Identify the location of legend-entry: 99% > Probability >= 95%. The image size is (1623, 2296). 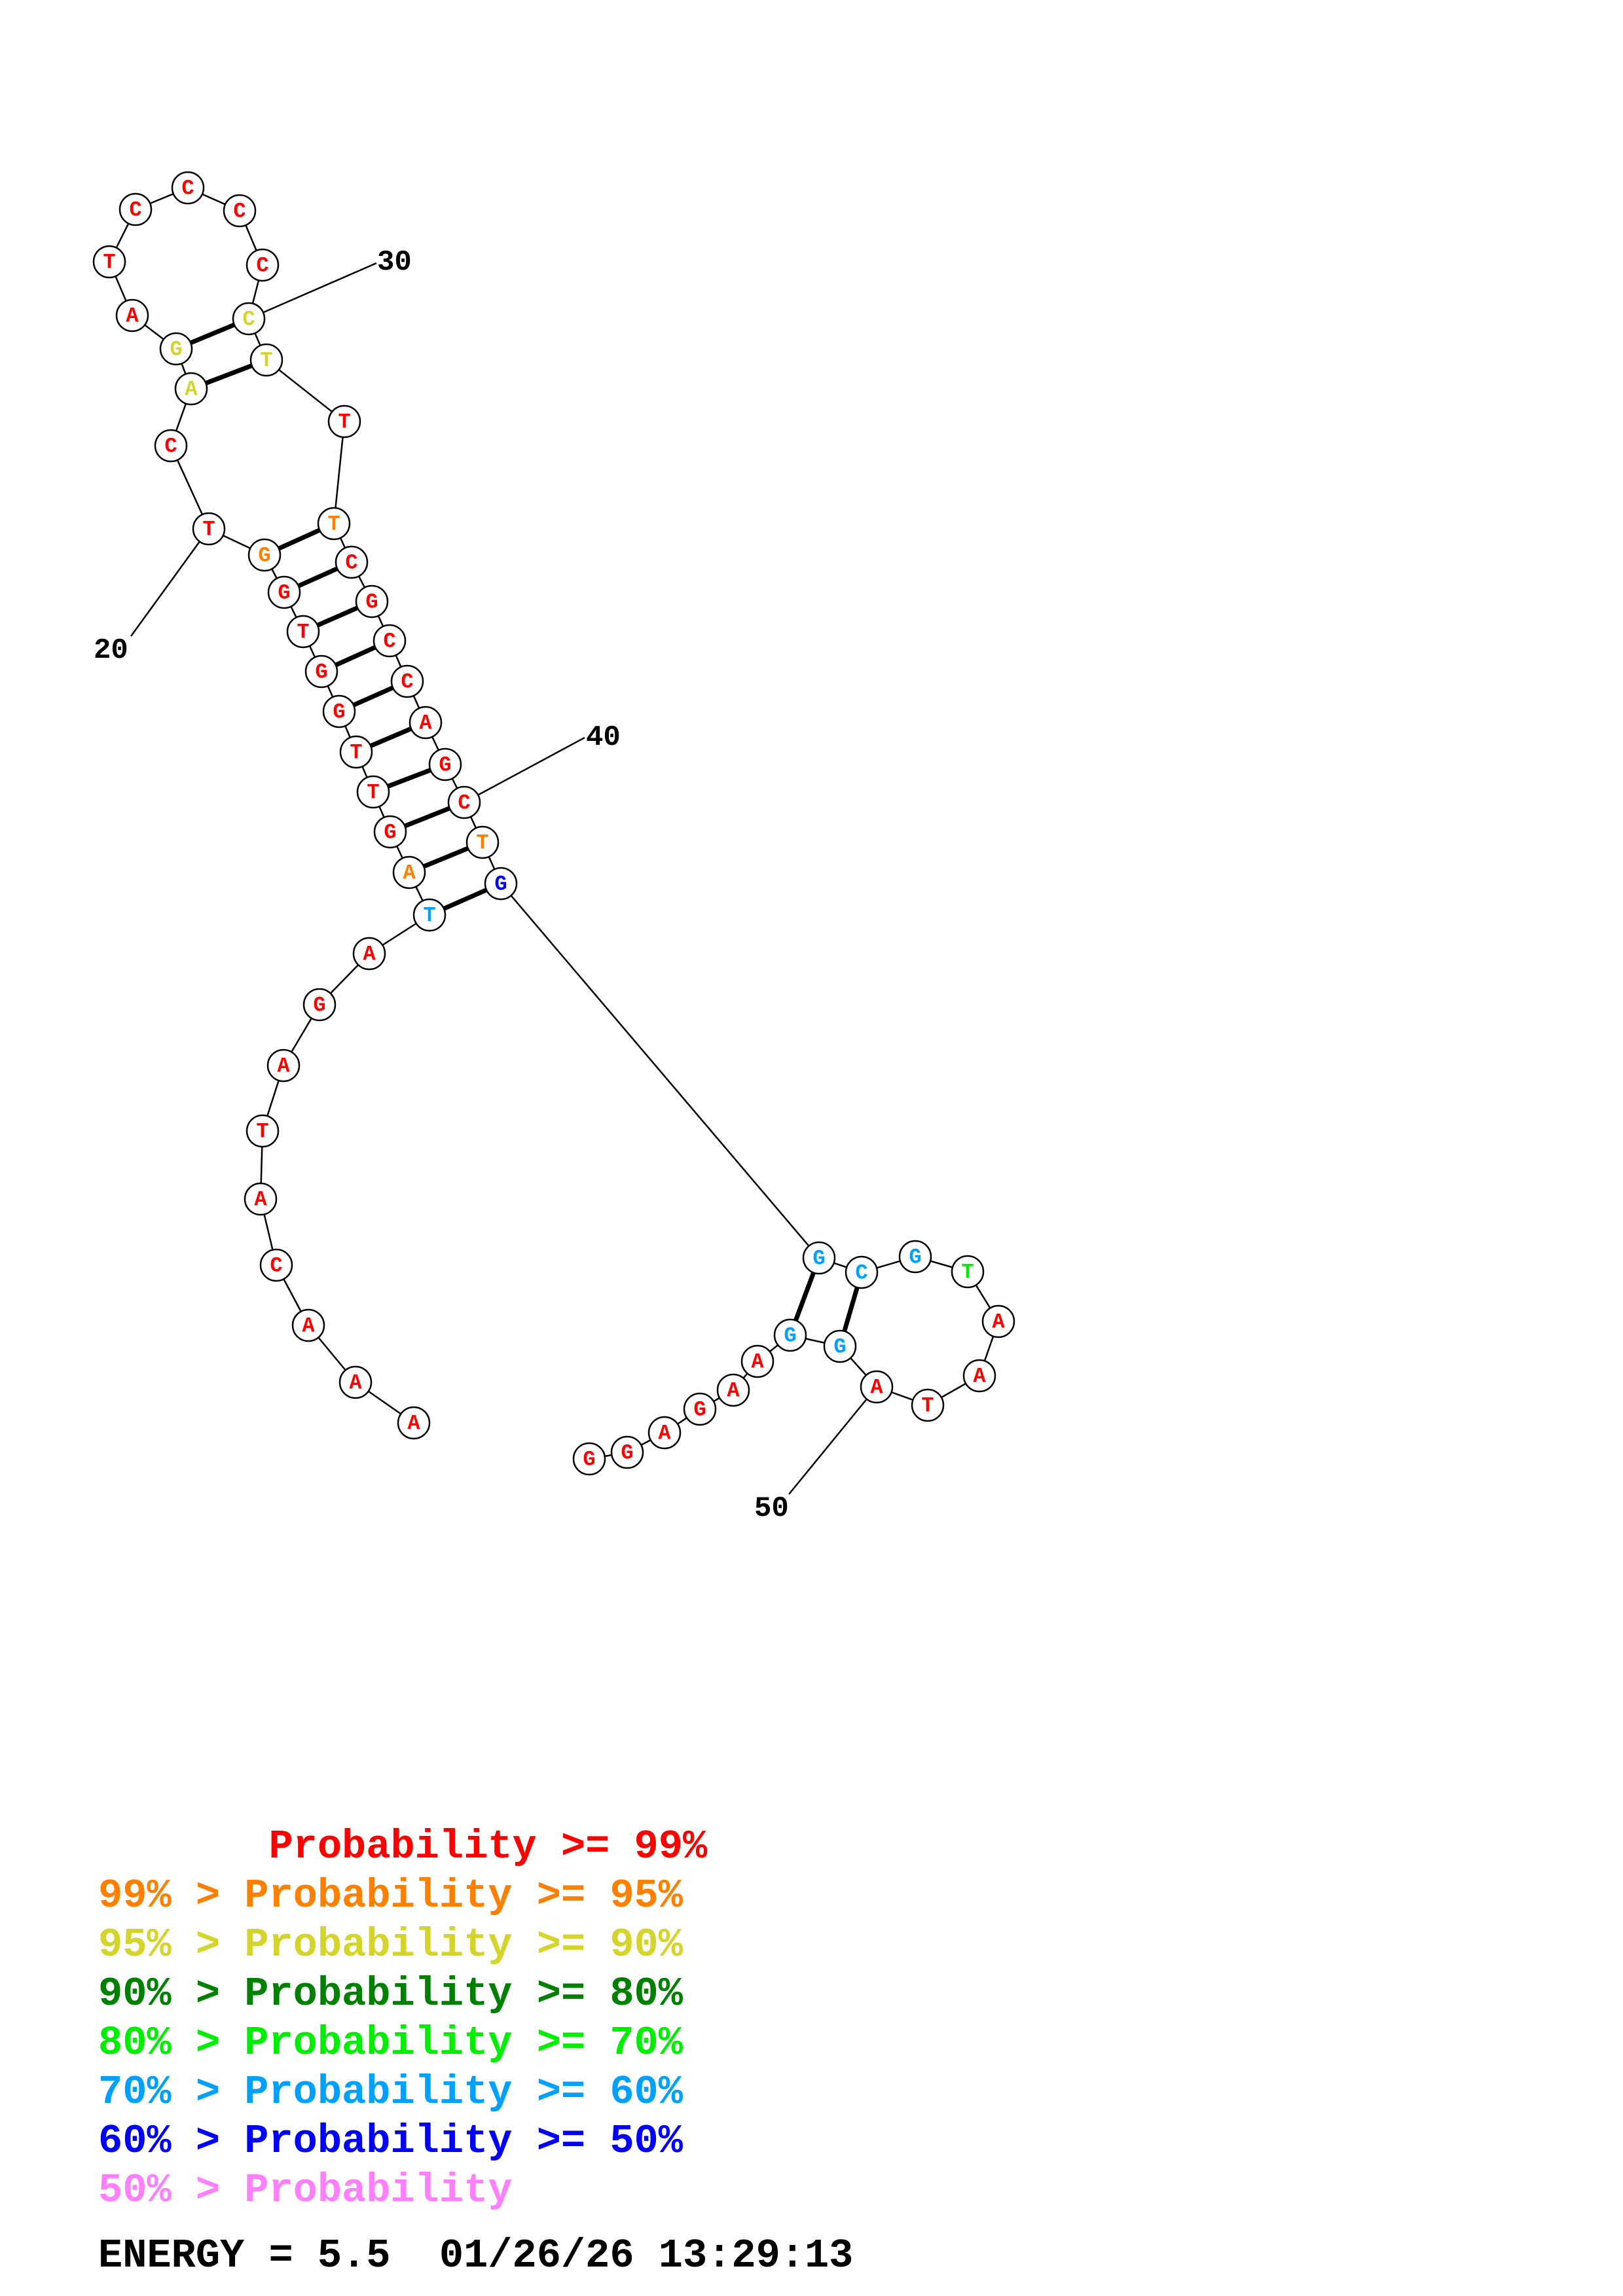
(391, 1896).